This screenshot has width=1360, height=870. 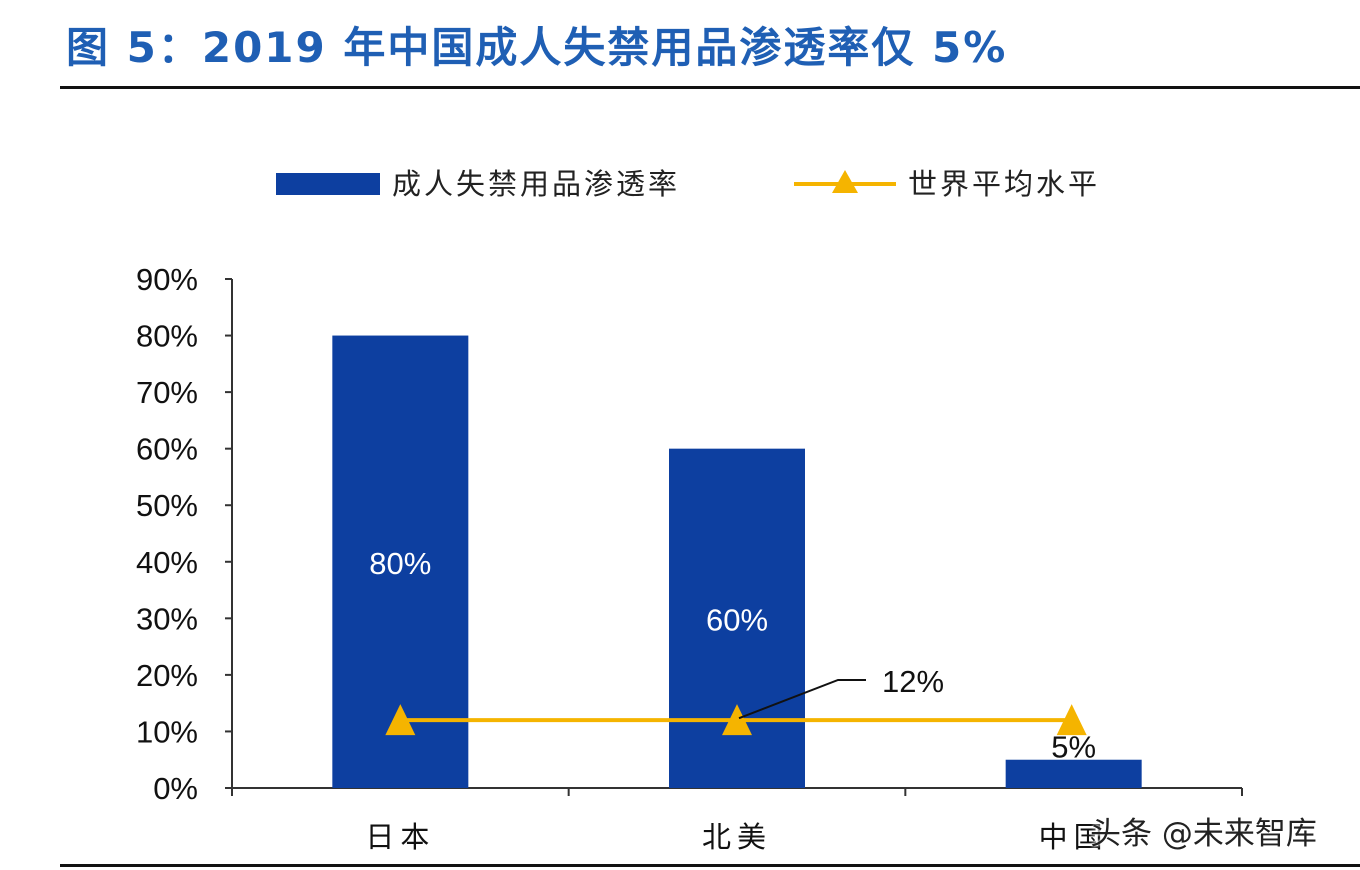 What do you see at coordinates (1203, 834) in the screenshot?
I see `watermark: 头条 @未来智库` at bounding box center [1203, 834].